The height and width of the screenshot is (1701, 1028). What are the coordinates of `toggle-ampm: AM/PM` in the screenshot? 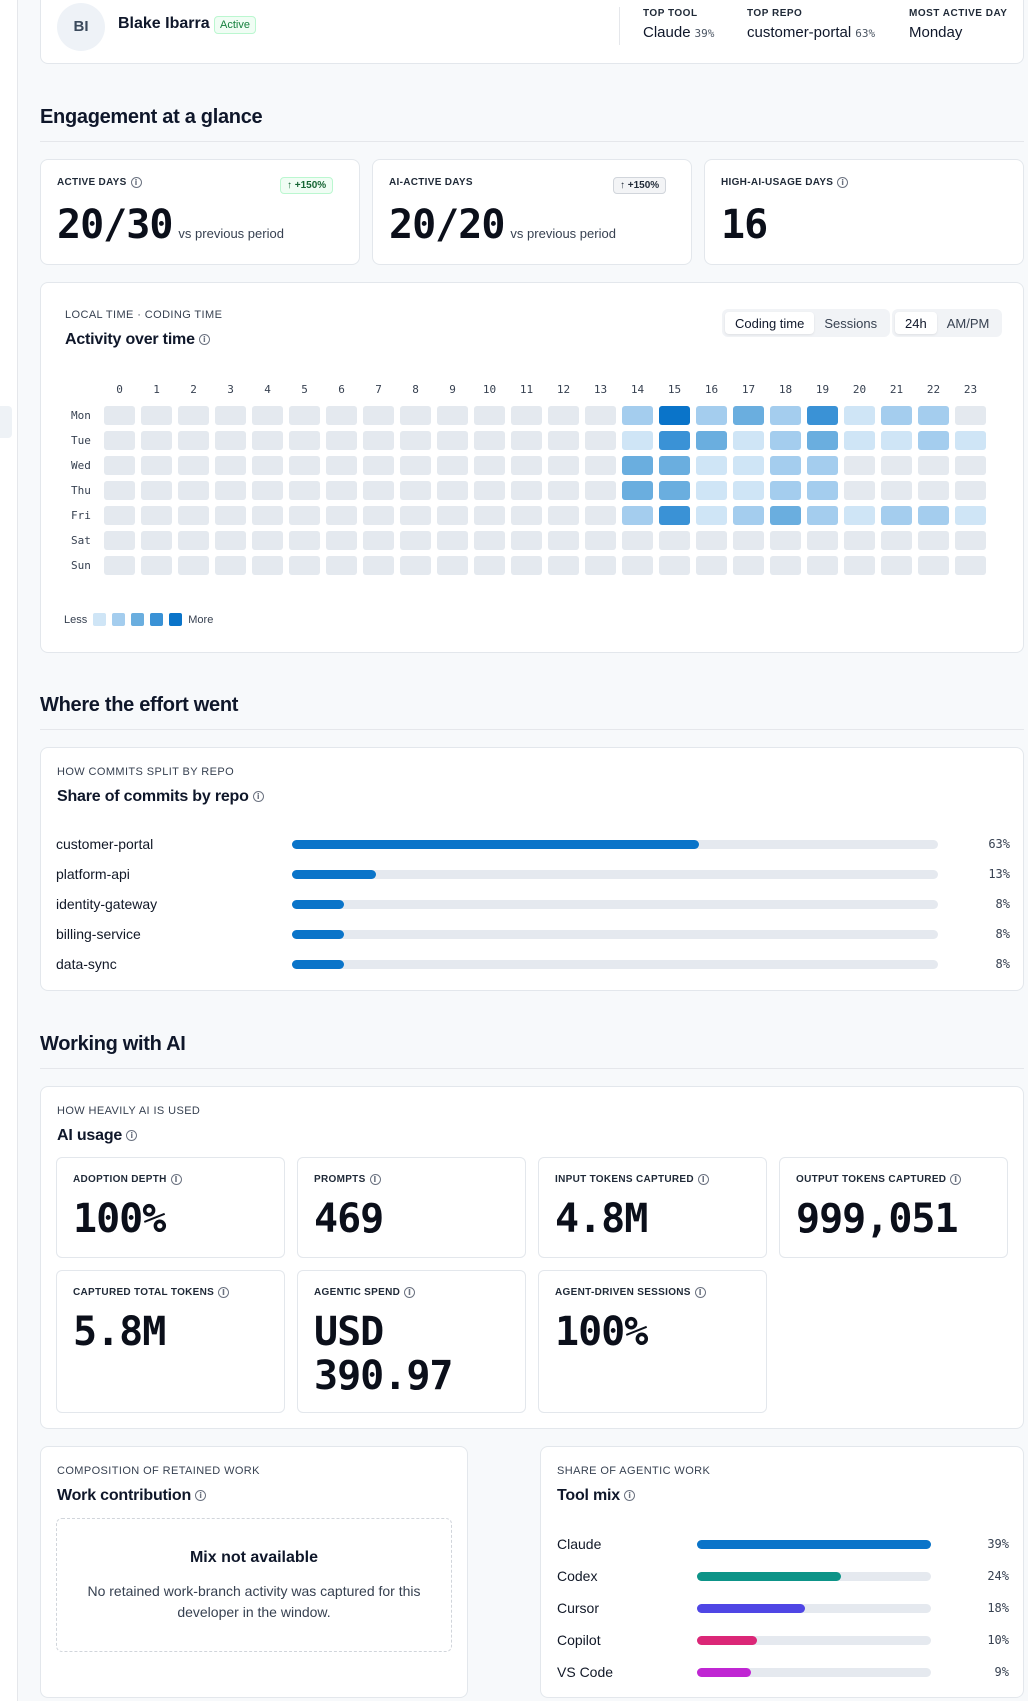 It's located at (968, 323).